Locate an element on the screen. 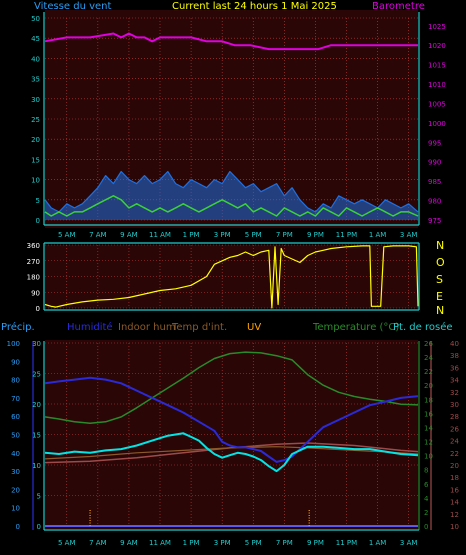  wind-direction-line is located at coordinates (231, 277).